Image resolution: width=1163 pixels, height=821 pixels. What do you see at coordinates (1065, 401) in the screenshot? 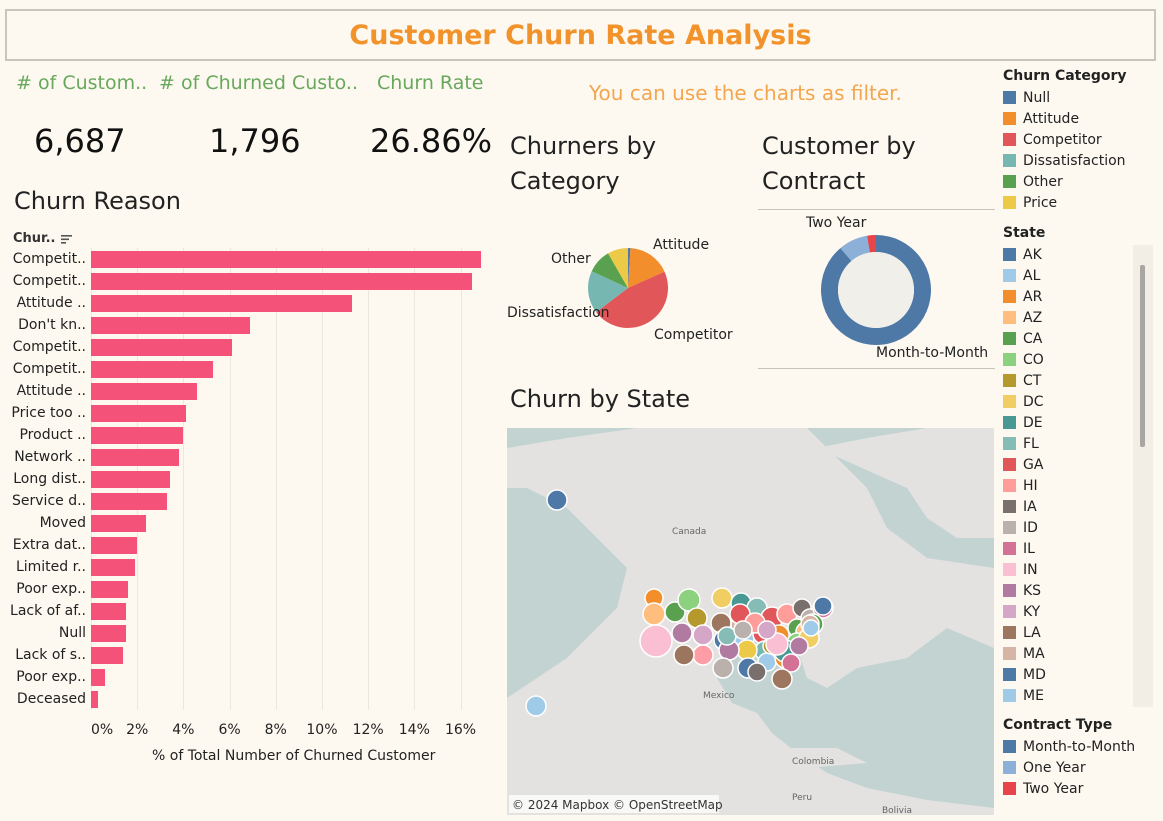
I see `legend-item: DC` at bounding box center [1065, 401].